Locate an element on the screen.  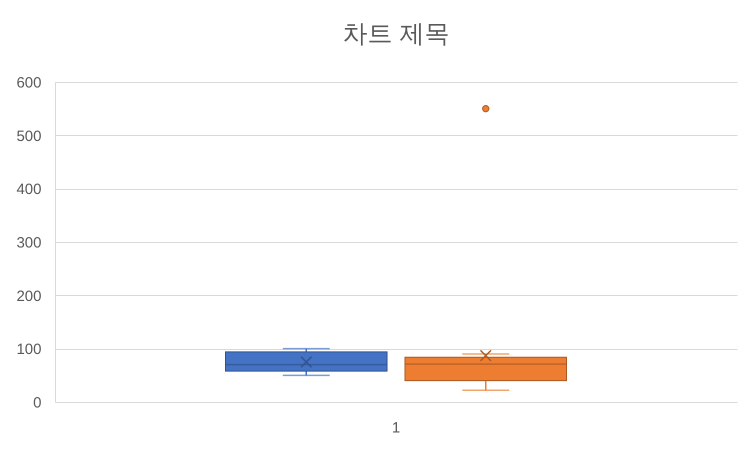
y-tick-label: 500 is located at coordinates (29, 136).